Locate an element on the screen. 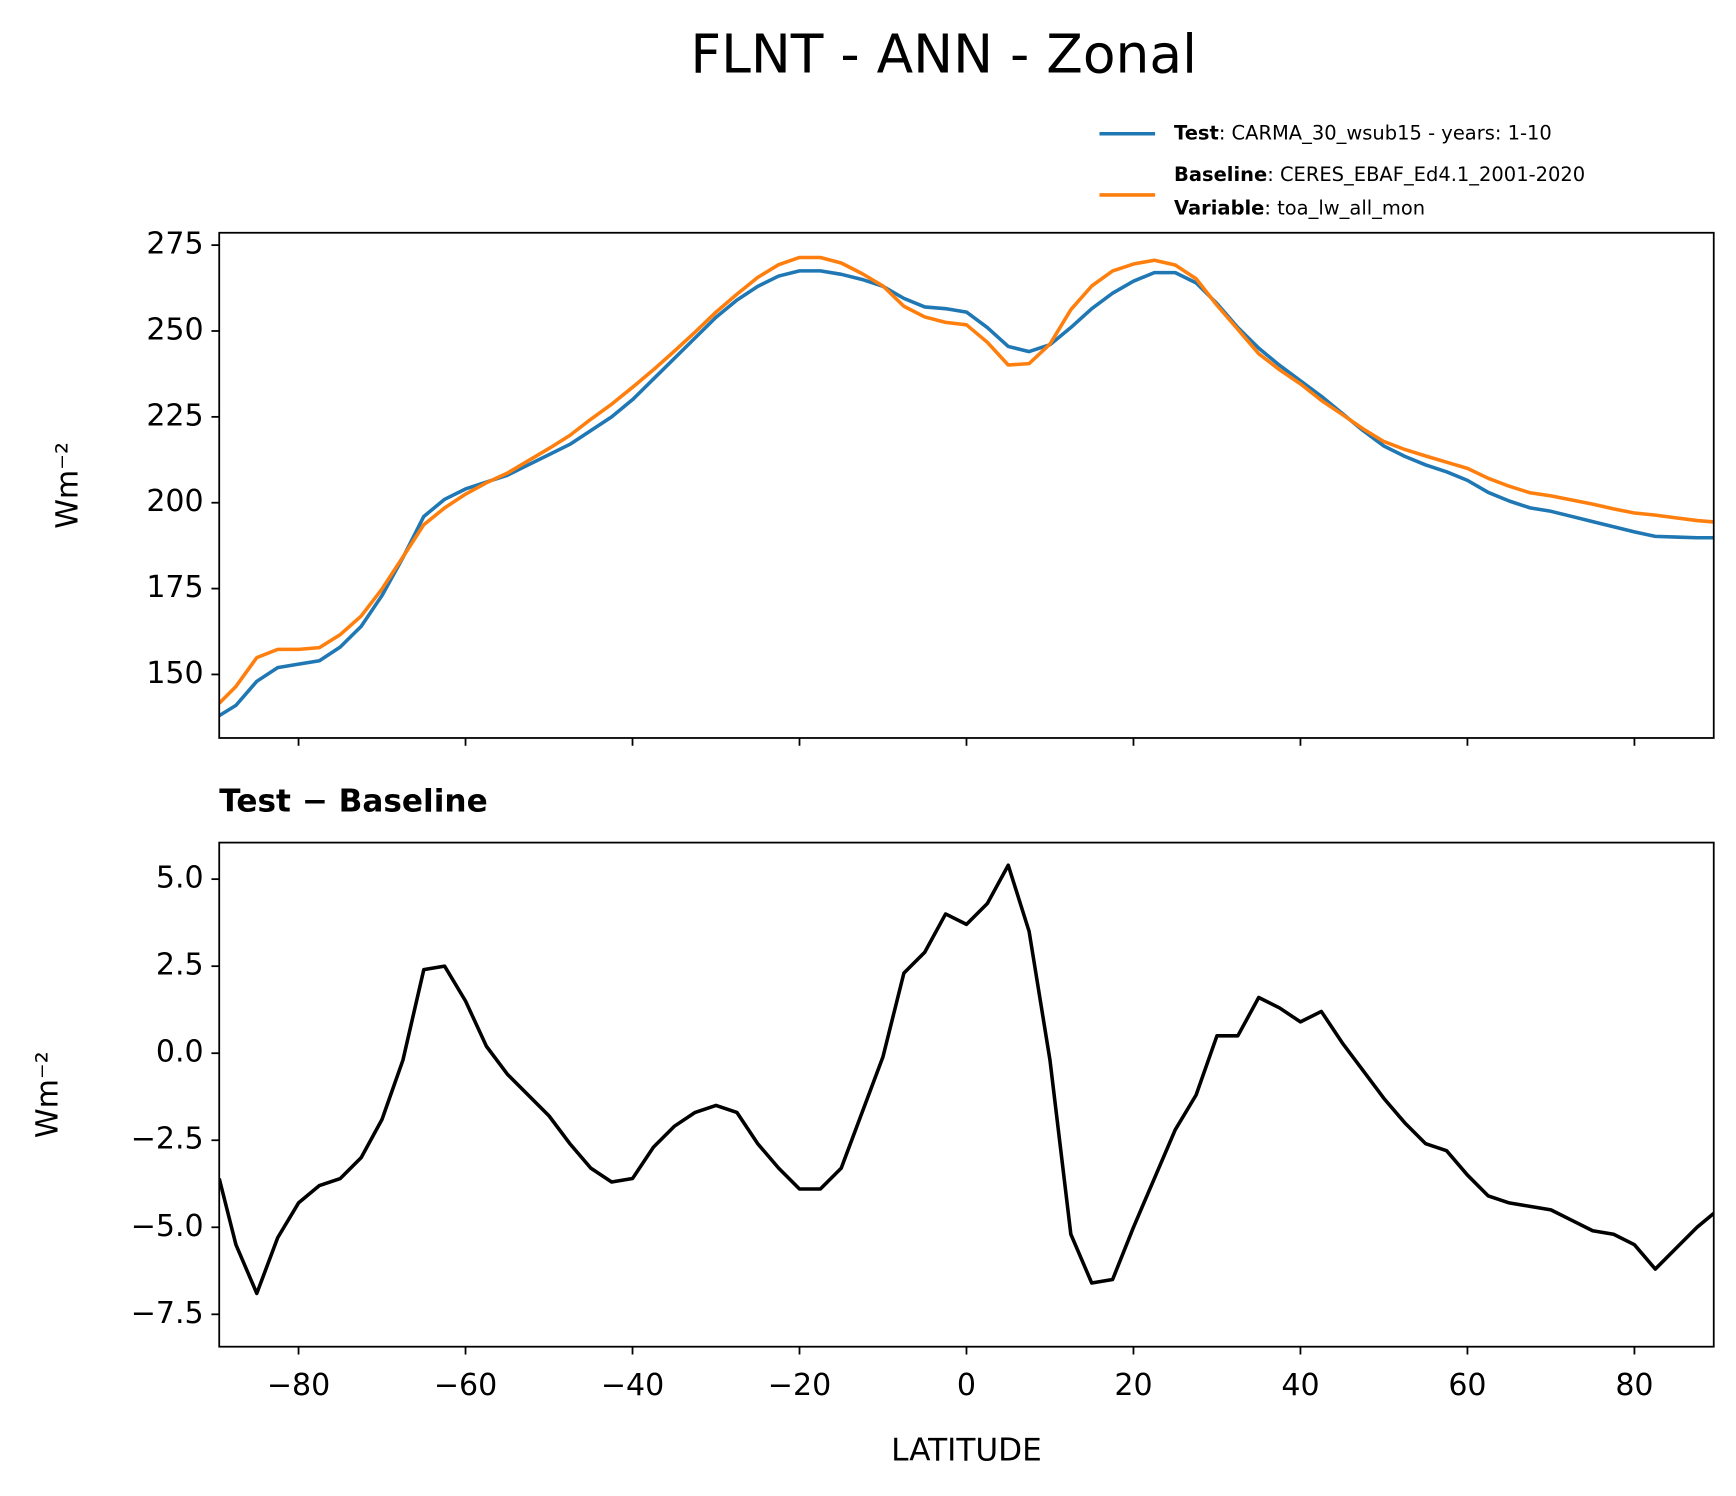  x-tick-label: −60 is located at coordinates (465, 1385).